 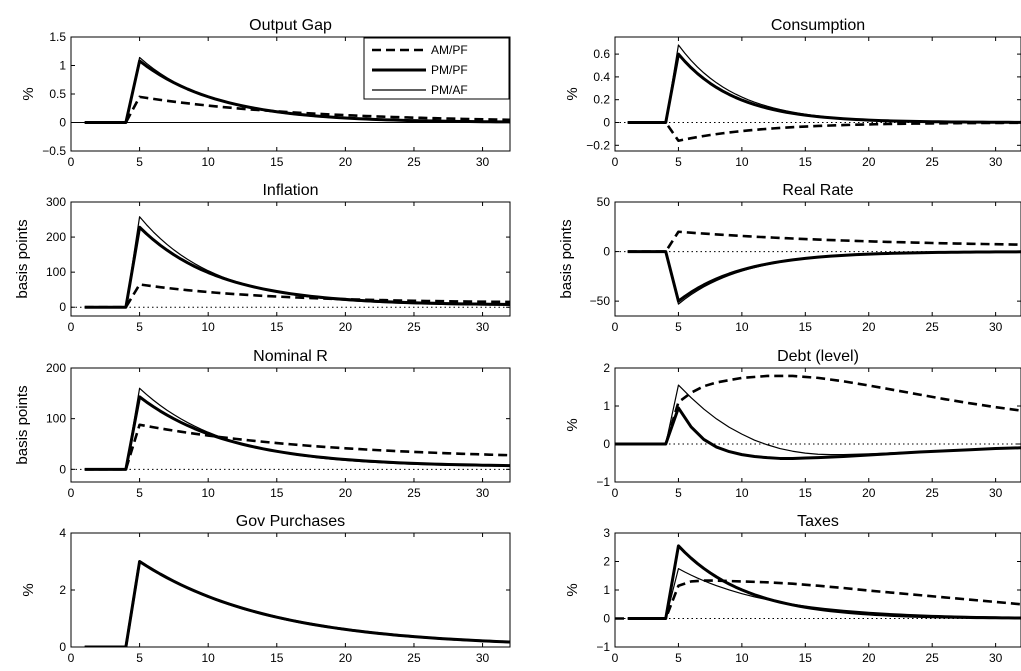 What do you see at coordinates (290, 521) in the screenshot?
I see `panel-title: Gov Purchases` at bounding box center [290, 521].